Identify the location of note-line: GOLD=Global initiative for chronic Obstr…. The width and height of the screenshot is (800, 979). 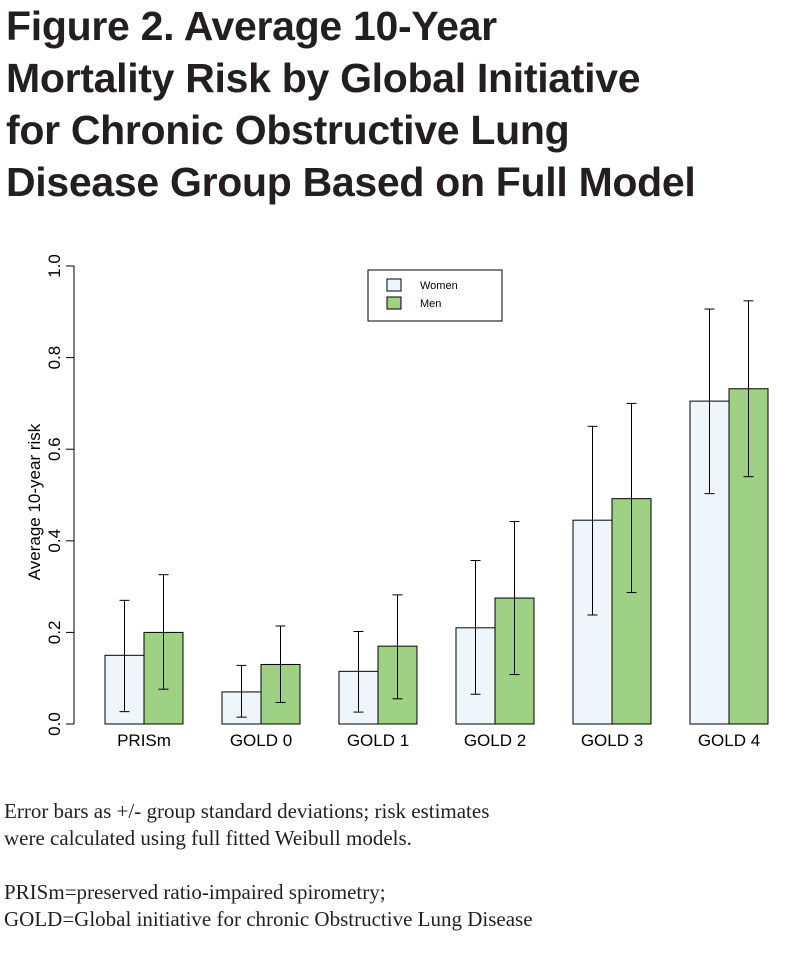
(268, 919).